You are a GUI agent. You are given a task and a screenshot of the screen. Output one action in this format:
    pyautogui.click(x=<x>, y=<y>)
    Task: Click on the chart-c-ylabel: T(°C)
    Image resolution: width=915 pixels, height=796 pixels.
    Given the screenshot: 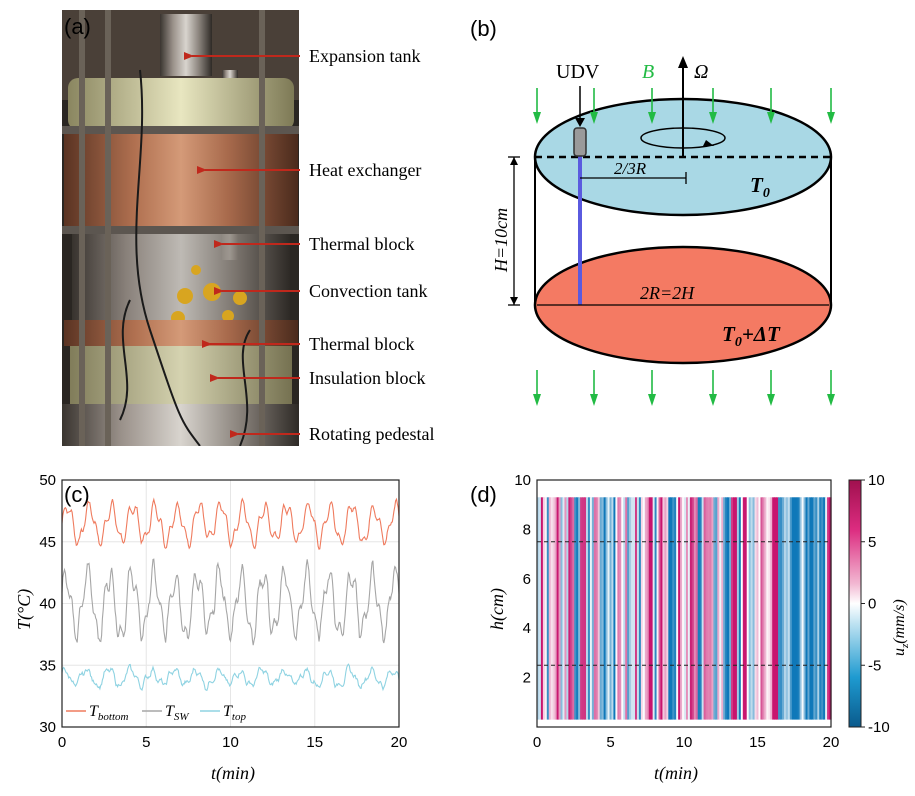 What is the action you would take?
    pyautogui.click(x=24, y=609)
    